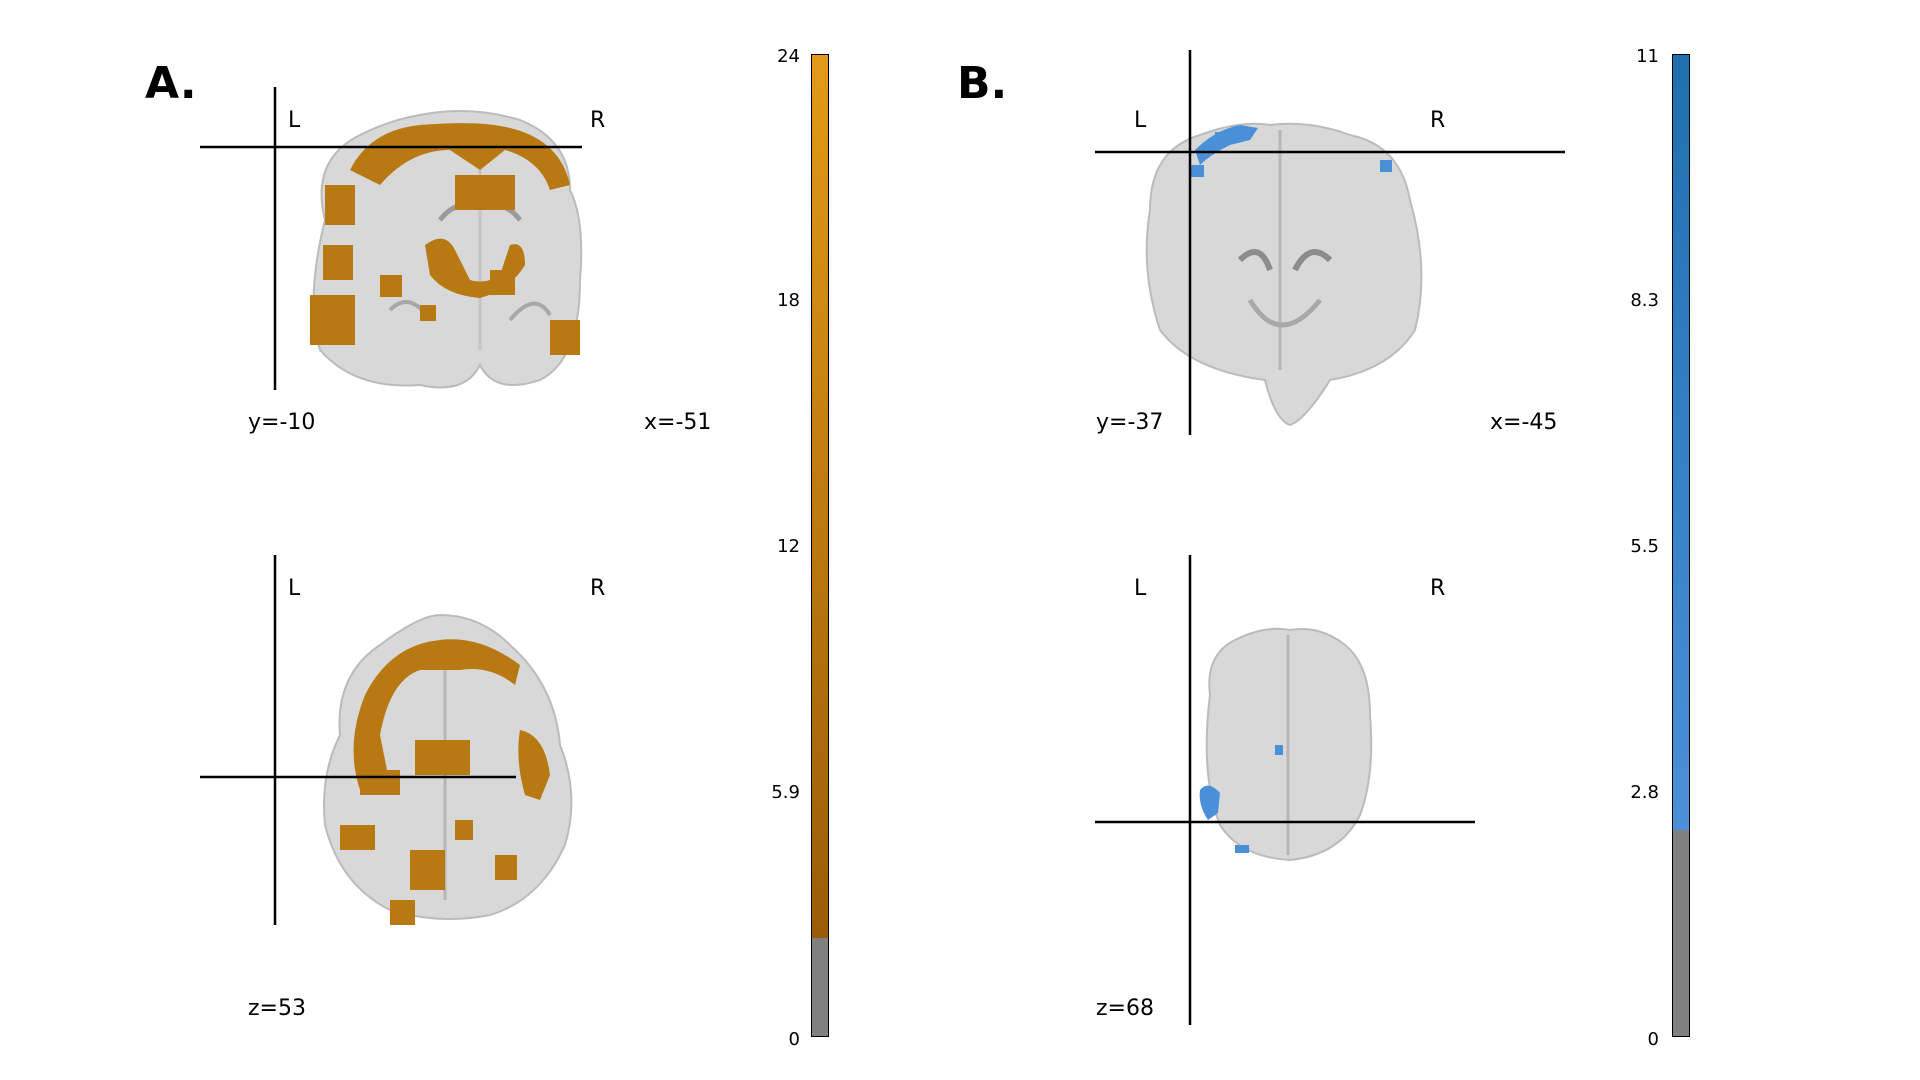 Image resolution: width=1920 pixels, height=1080 pixels. What do you see at coordinates (1130, 422) in the screenshot?
I see `panel-b-coronal-y-coord: y=-37` at bounding box center [1130, 422].